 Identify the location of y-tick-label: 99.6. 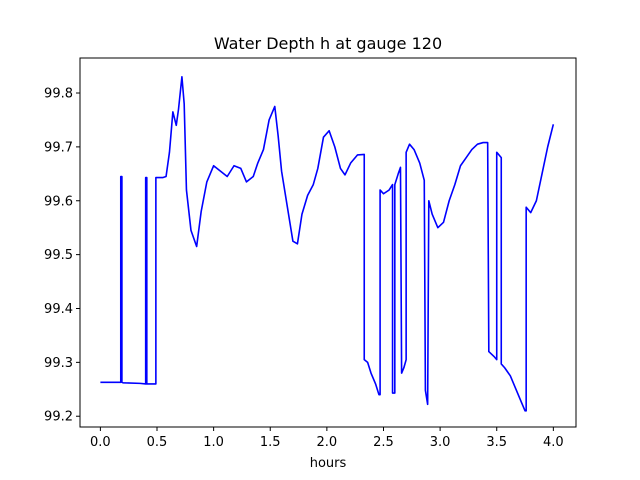
(58, 201).